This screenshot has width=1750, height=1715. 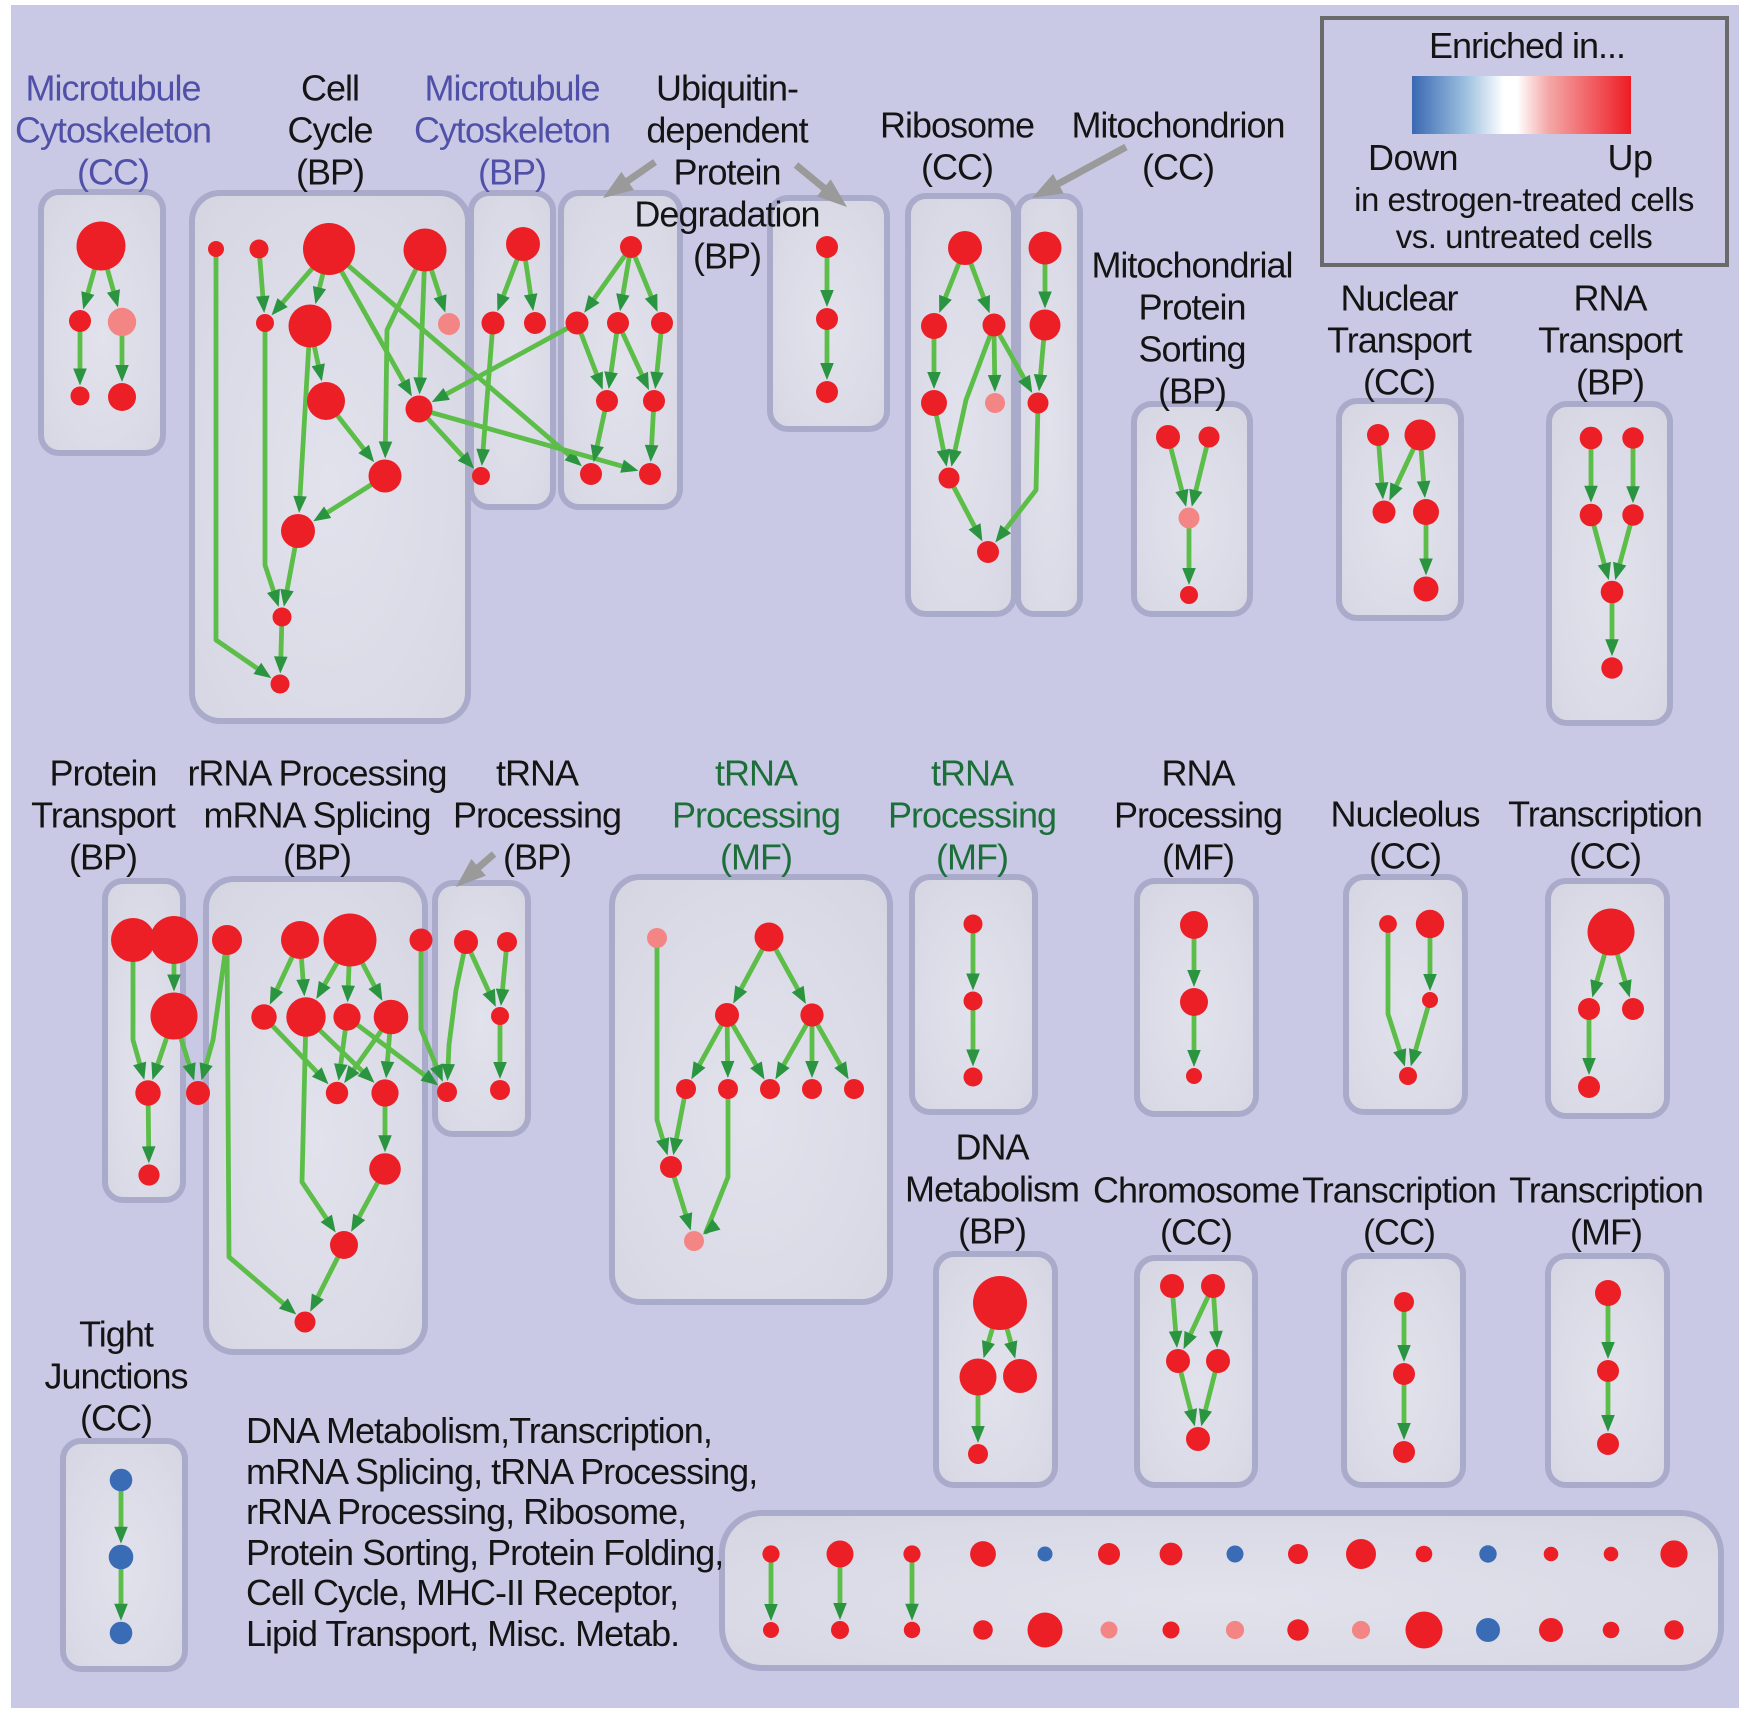 I want to click on svg-text: Cycle, so click(x=329, y=130).